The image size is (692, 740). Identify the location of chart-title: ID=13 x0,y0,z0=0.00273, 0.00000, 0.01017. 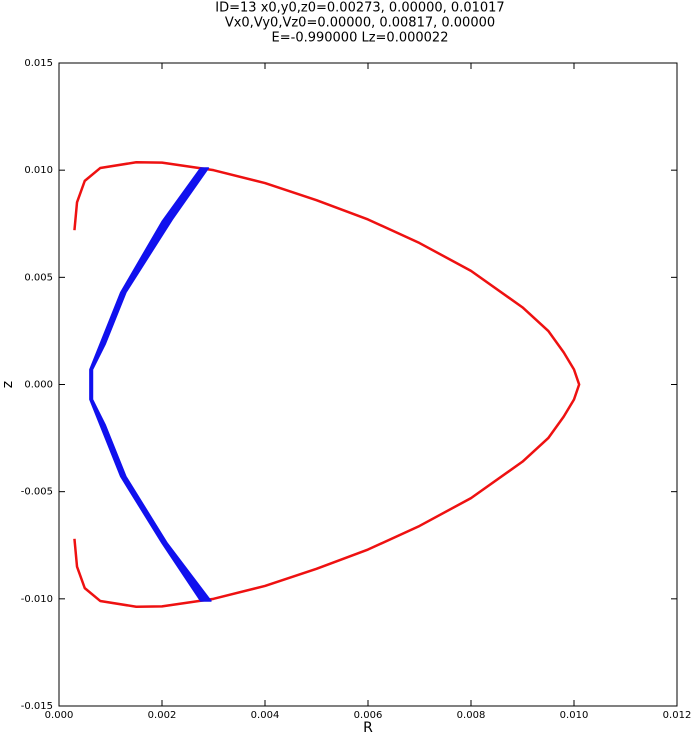
(359, 8).